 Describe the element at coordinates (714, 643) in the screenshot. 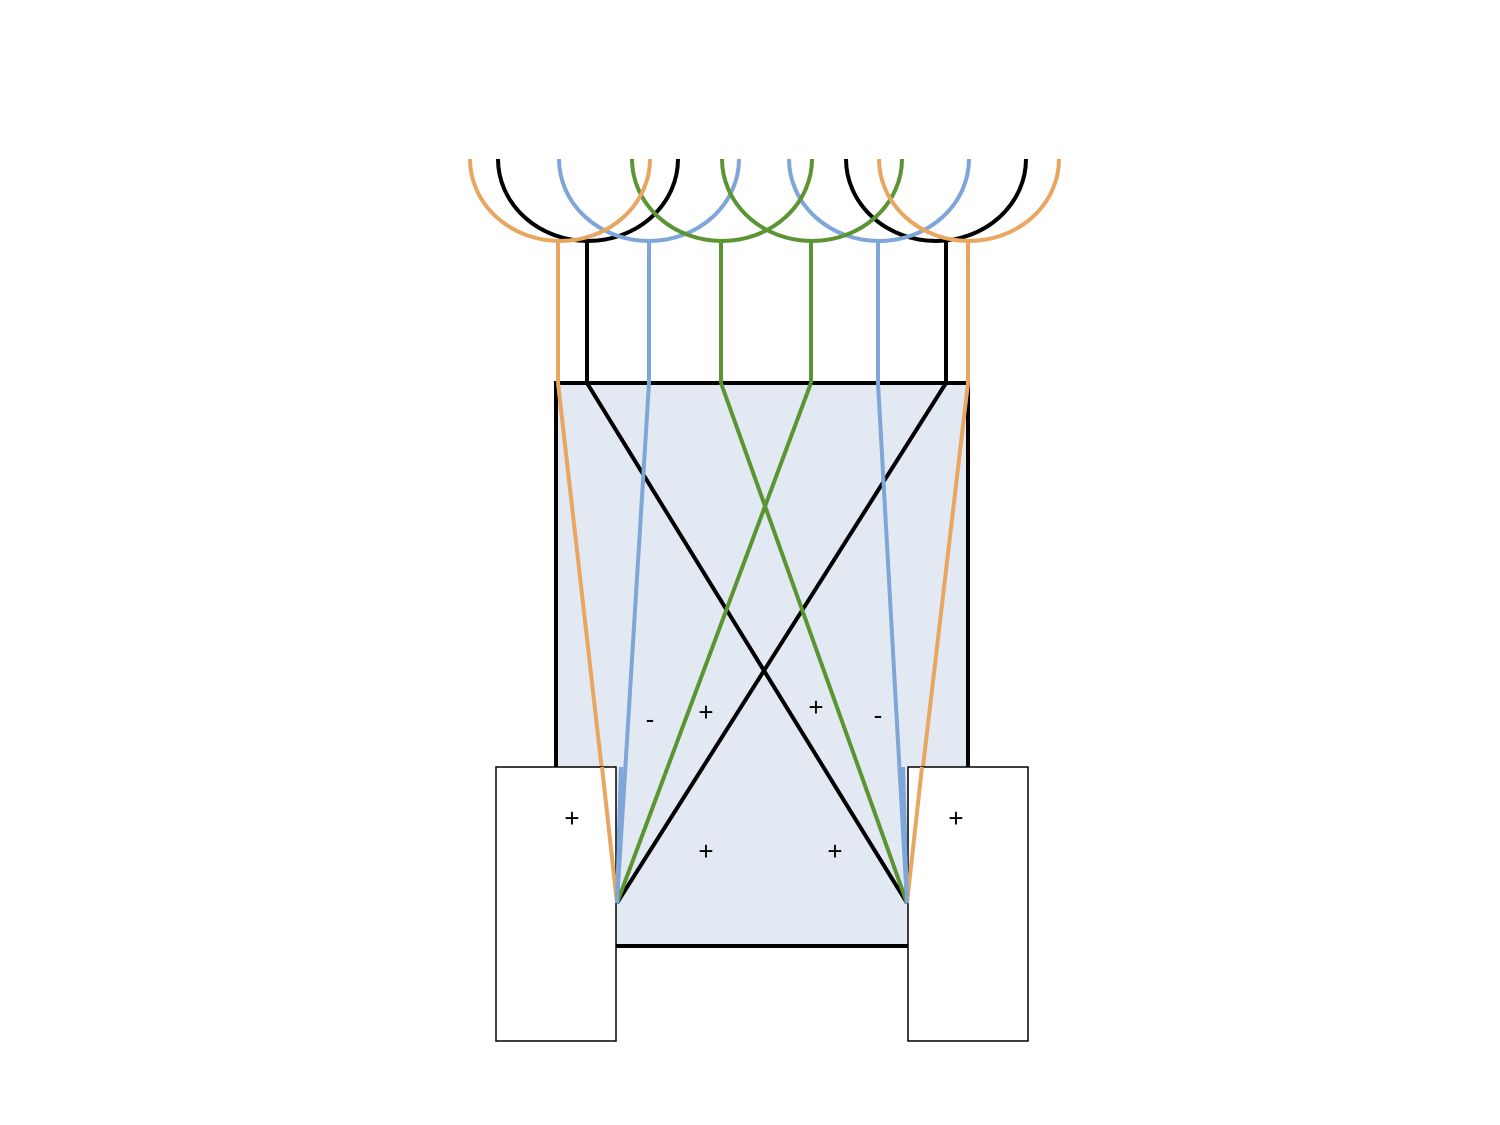

I see `green-diagonal-right-to-left` at that location.